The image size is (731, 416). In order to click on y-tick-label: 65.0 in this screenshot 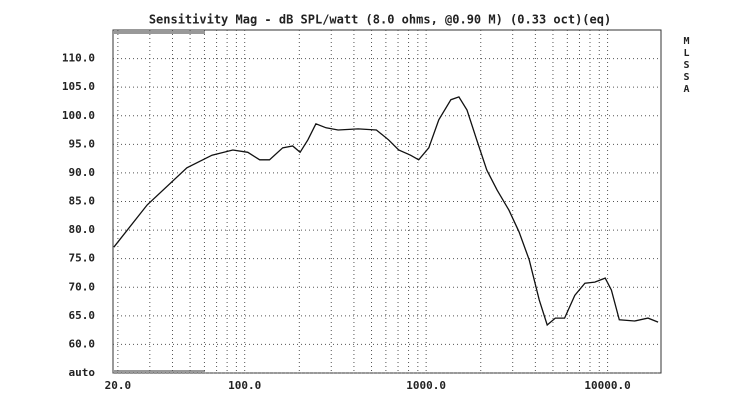, I will do `click(82, 315)`.